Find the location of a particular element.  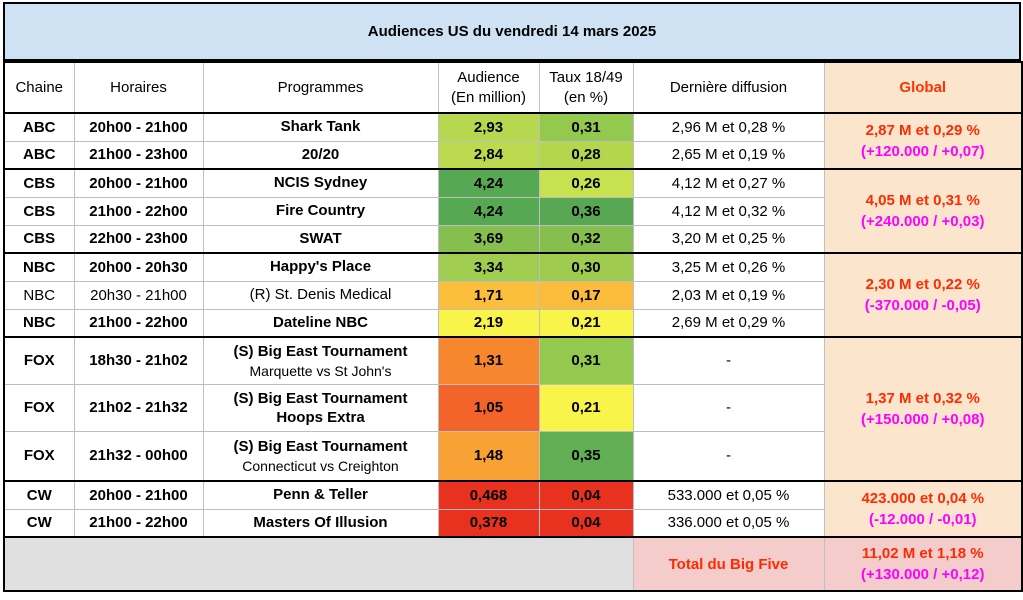

cell-programme: SWAT is located at coordinates (320, 239).